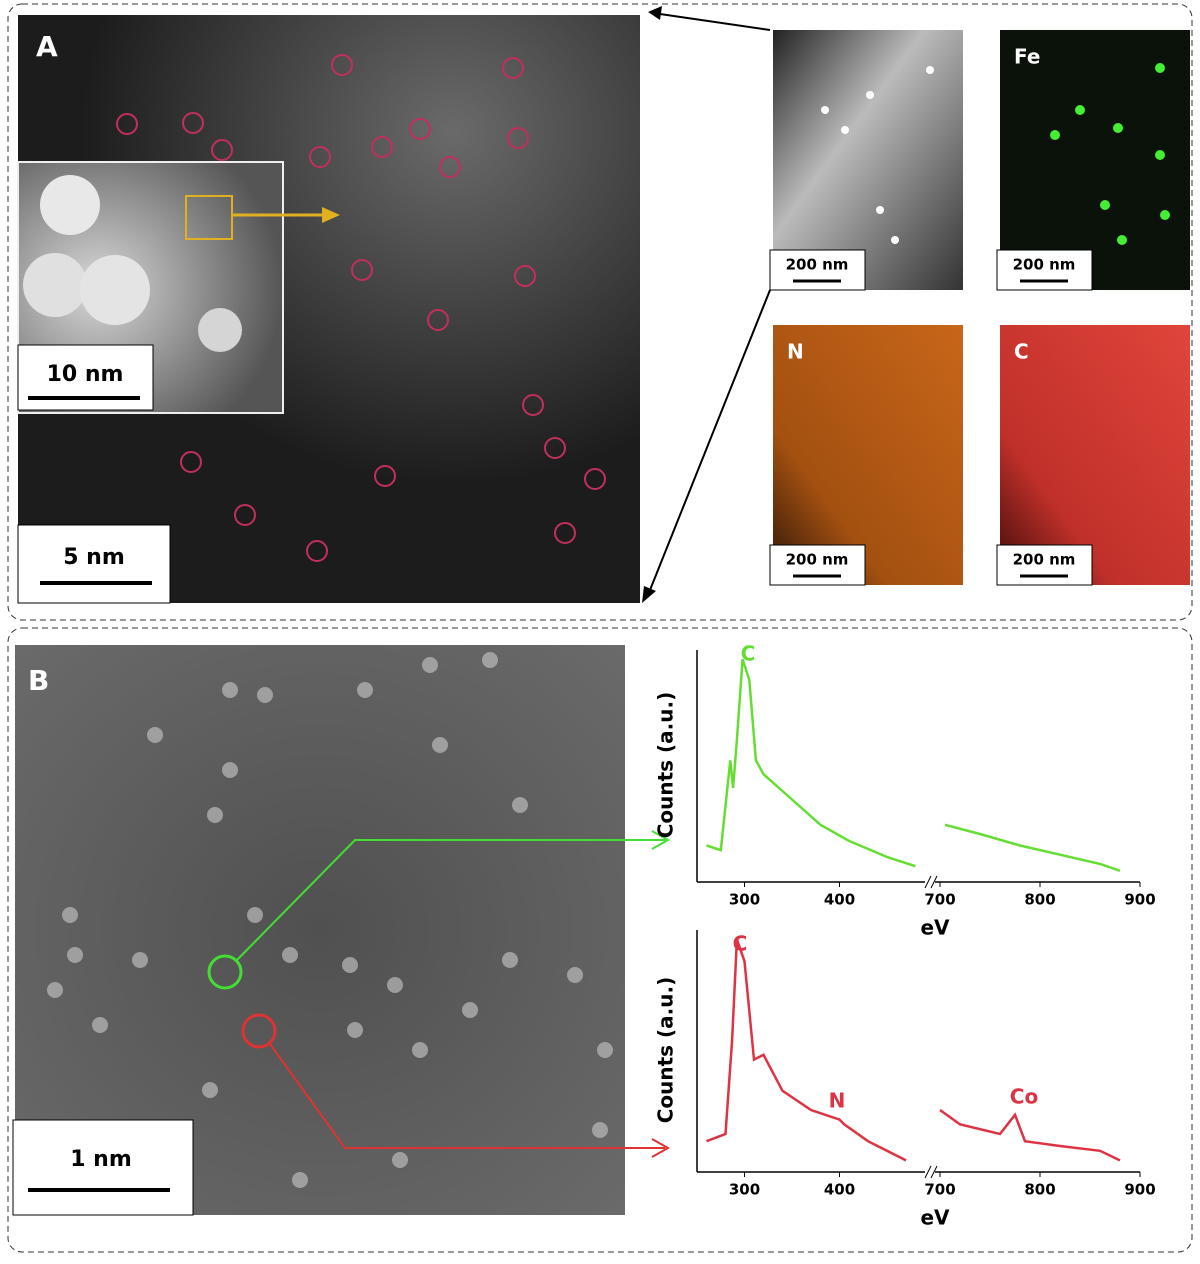 This screenshot has width=1200, height=1264. What do you see at coordinates (1024, 1097) in the screenshot?
I see `peak-label: Co` at bounding box center [1024, 1097].